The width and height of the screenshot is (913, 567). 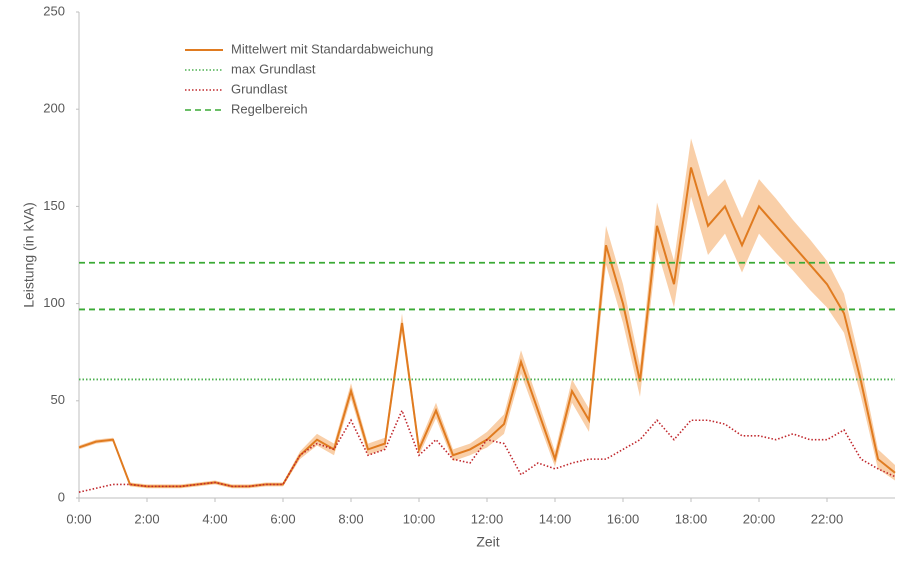 I want to click on x-tick-label: 6:00, so click(x=282, y=518).